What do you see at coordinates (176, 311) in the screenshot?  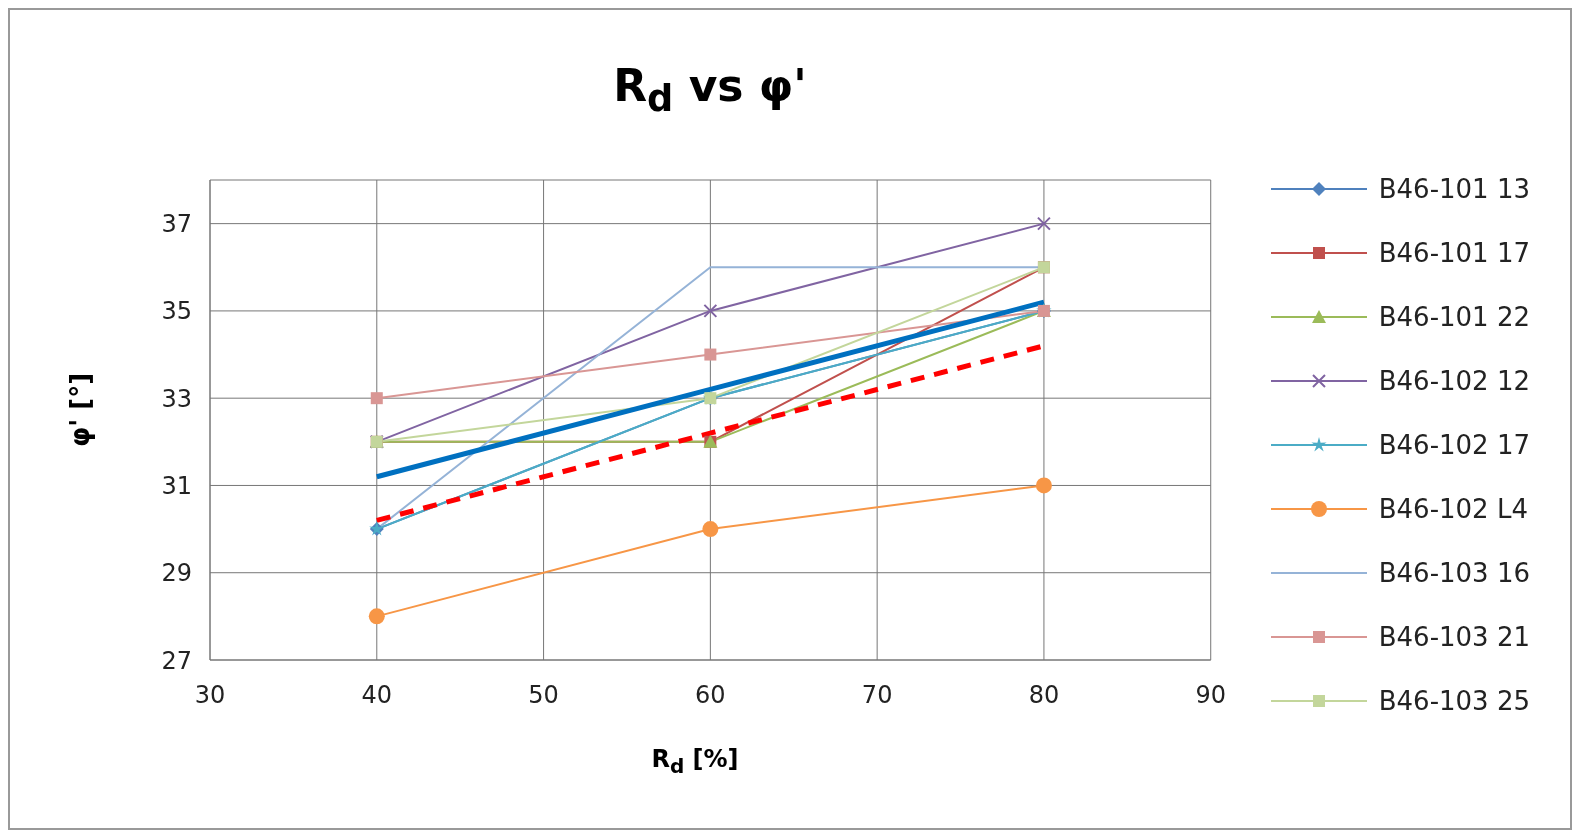 I see `y-tick-label: 35` at bounding box center [176, 311].